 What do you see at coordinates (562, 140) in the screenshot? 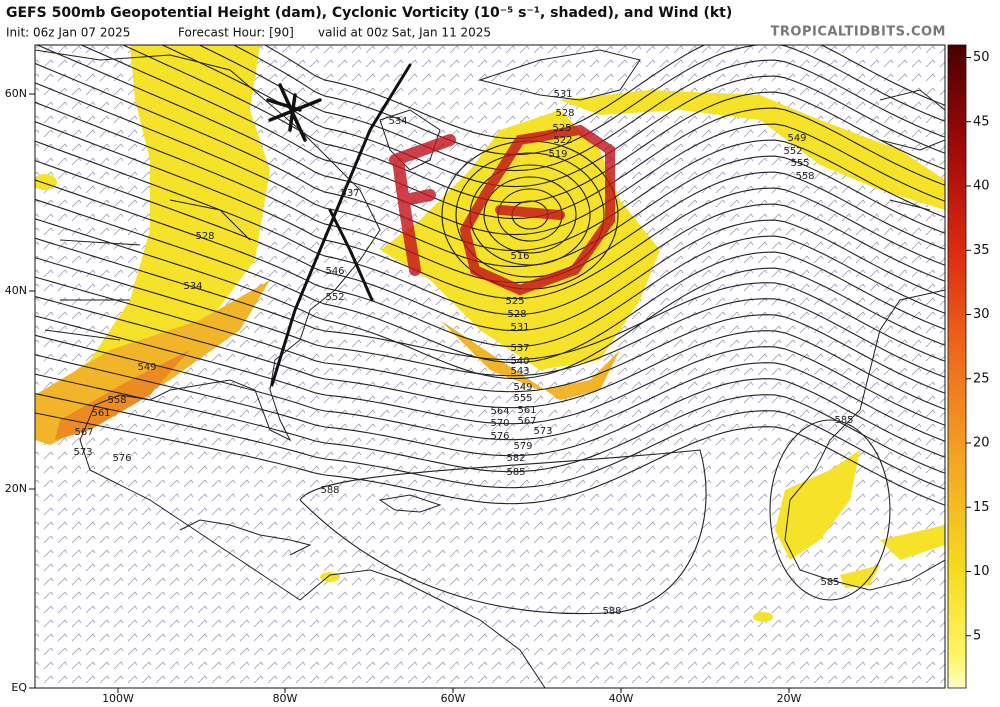
I see `contour-label: 522` at bounding box center [562, 140].